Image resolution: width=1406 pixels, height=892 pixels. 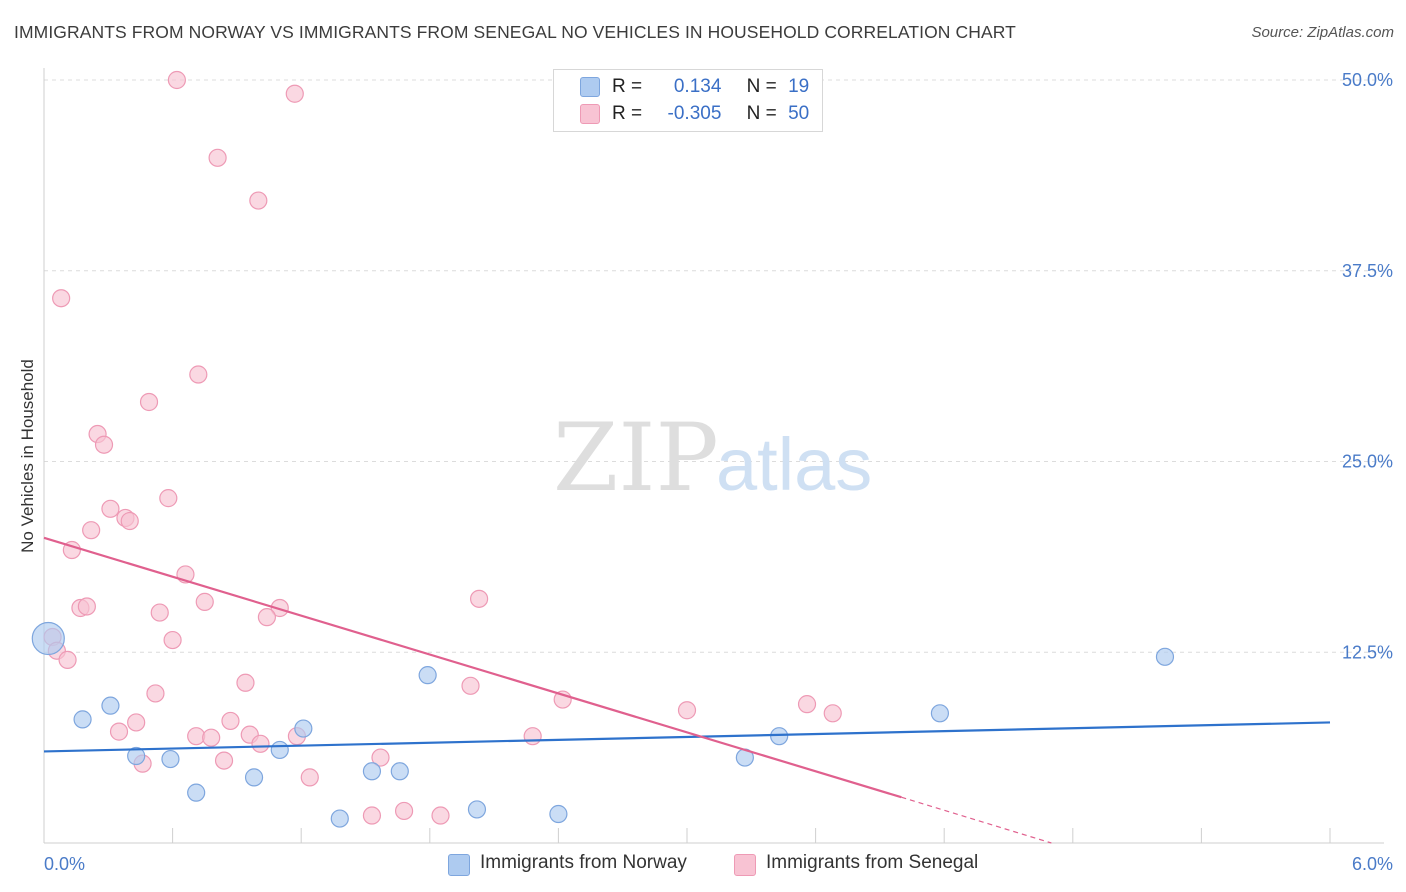 What do you see at coordinates (1367, 271) in the screenshot?
I see `y-tick-label: 37.5%` at bounding box center [1367, 271].